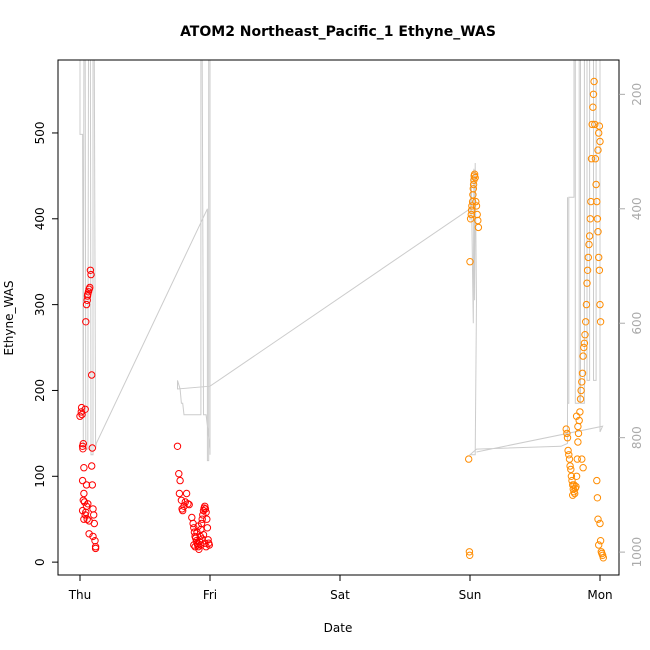  I want to click on chart-title: ATOM2 Northeast_Pacific_1 Ethyne_WAS, so click(338, 32).